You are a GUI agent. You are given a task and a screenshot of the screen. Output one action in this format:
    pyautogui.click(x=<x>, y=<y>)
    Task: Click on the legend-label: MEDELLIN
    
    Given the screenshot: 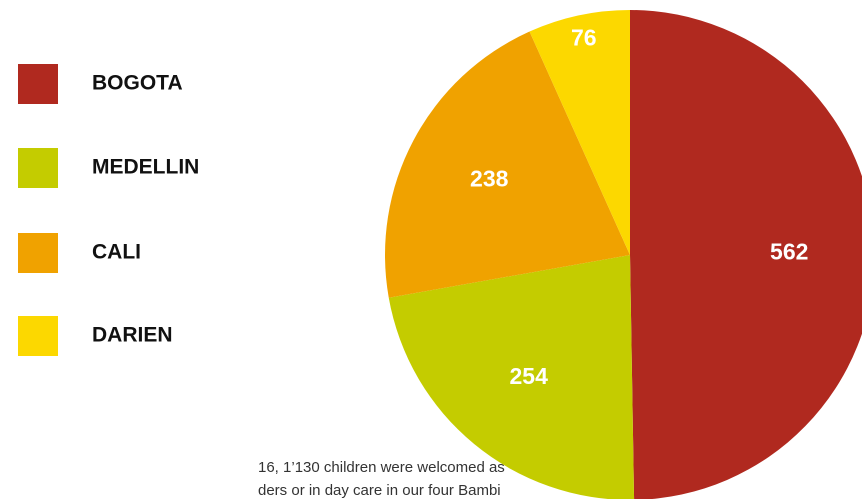 What is the action you would take?
    pyautogui.click(x=145, y=167)
    